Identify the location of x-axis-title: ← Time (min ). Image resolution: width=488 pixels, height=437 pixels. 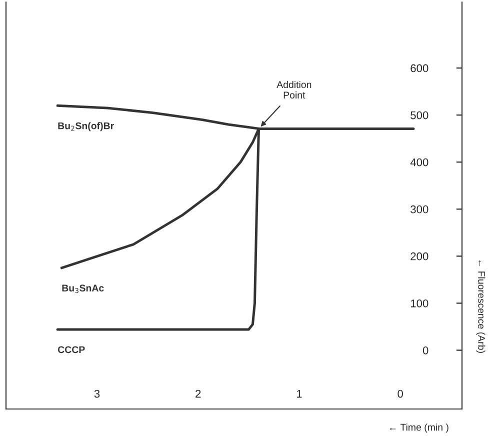
(419, 428).